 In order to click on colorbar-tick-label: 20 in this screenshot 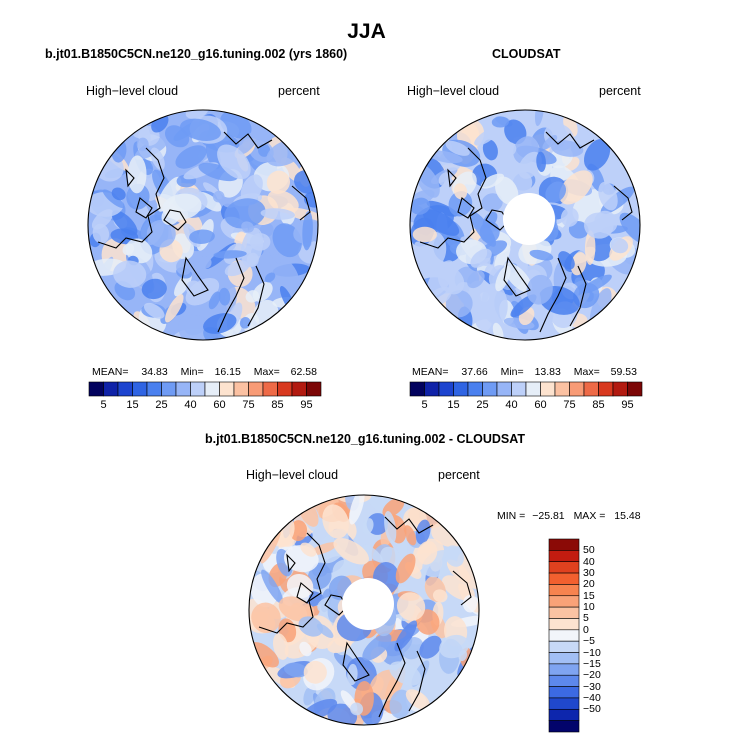, I will do `click(589, 584)`.